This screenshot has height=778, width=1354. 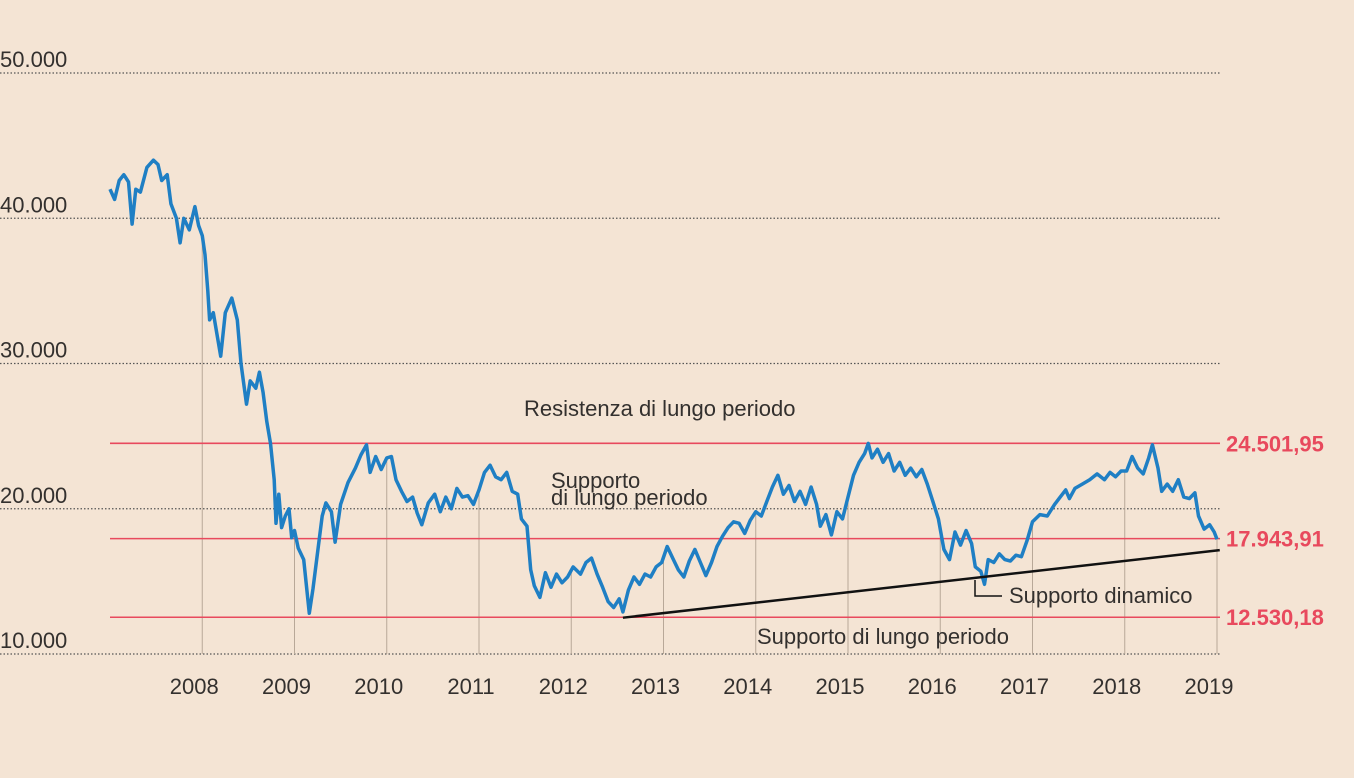 What do you see at coordinates (988, 588) in the screenshot?
I see `annotation-leader` at bounding box center [988, 588].